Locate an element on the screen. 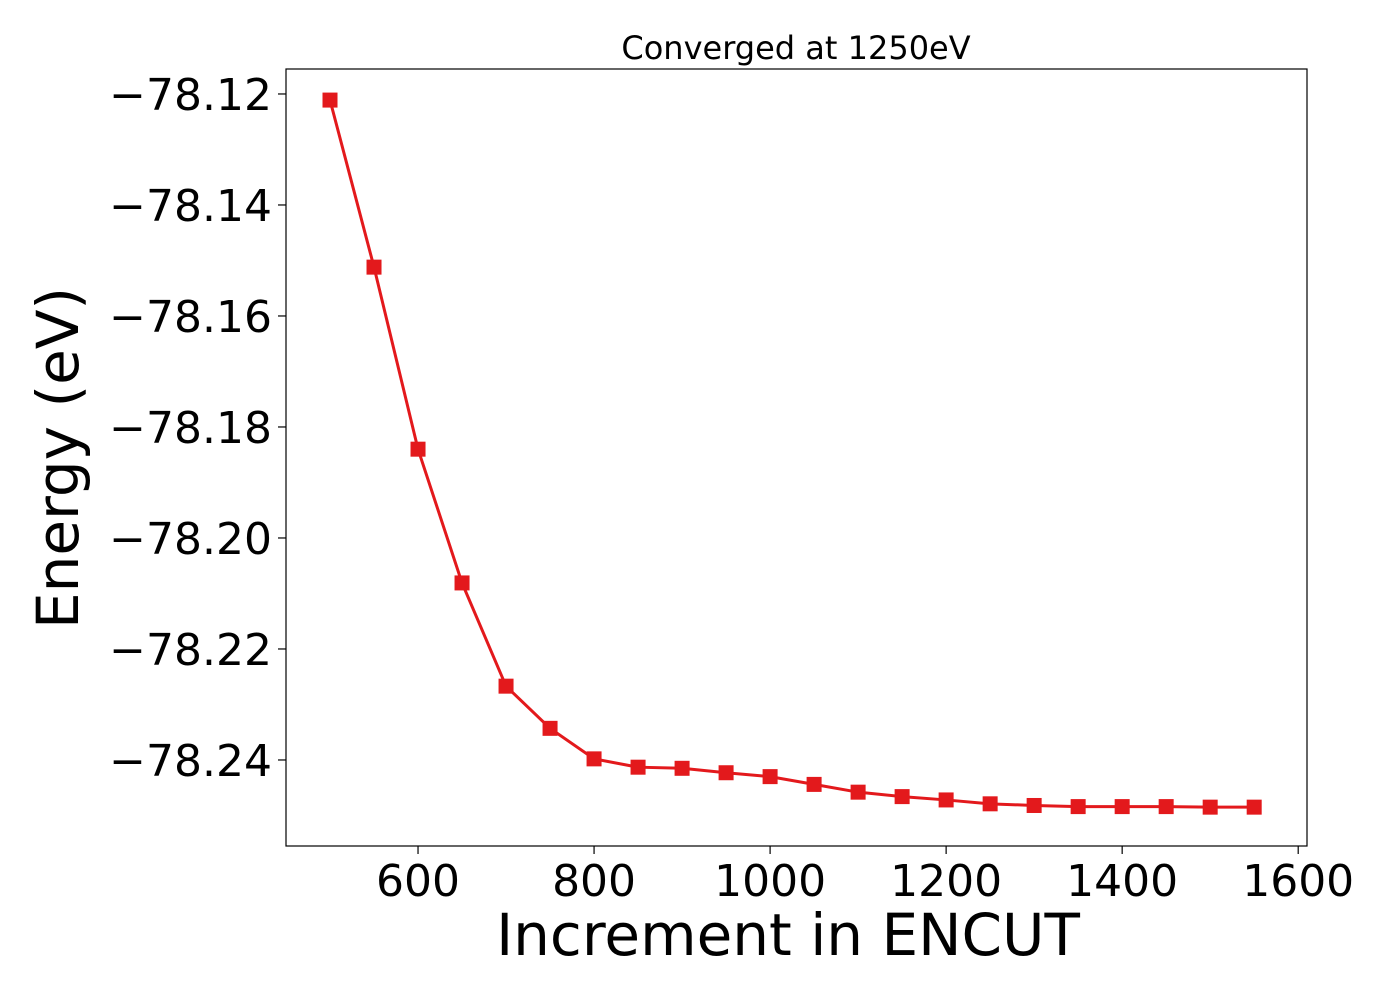  x-tick-label: 1000 is located at coordinates (770, 881).